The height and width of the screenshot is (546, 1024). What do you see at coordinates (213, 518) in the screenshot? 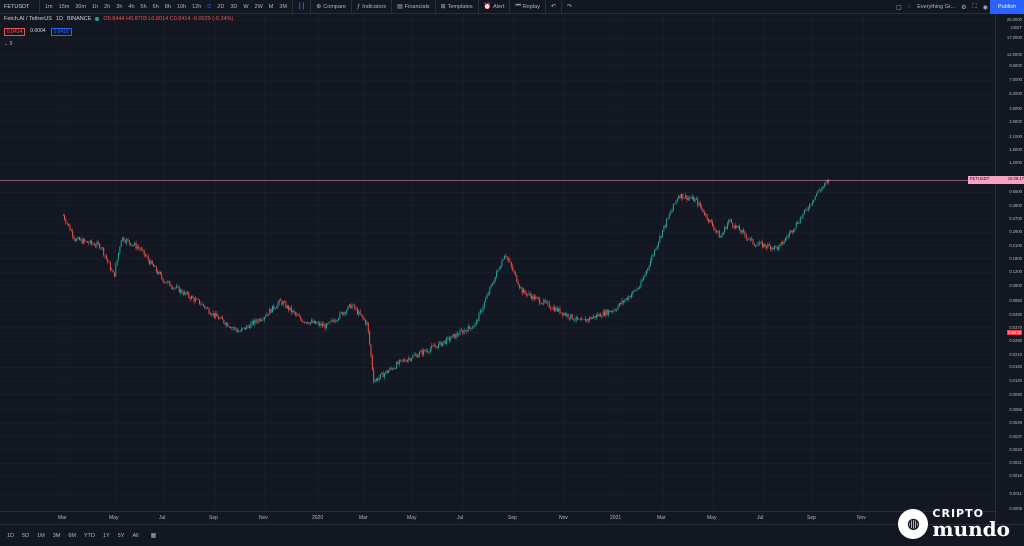
I see `time-tick: Sep` at bounding box center [213, 518].